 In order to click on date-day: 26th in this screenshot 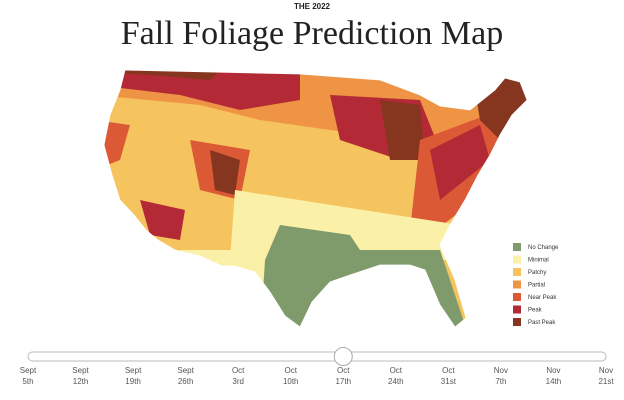, I will do `click(186, 381)`.